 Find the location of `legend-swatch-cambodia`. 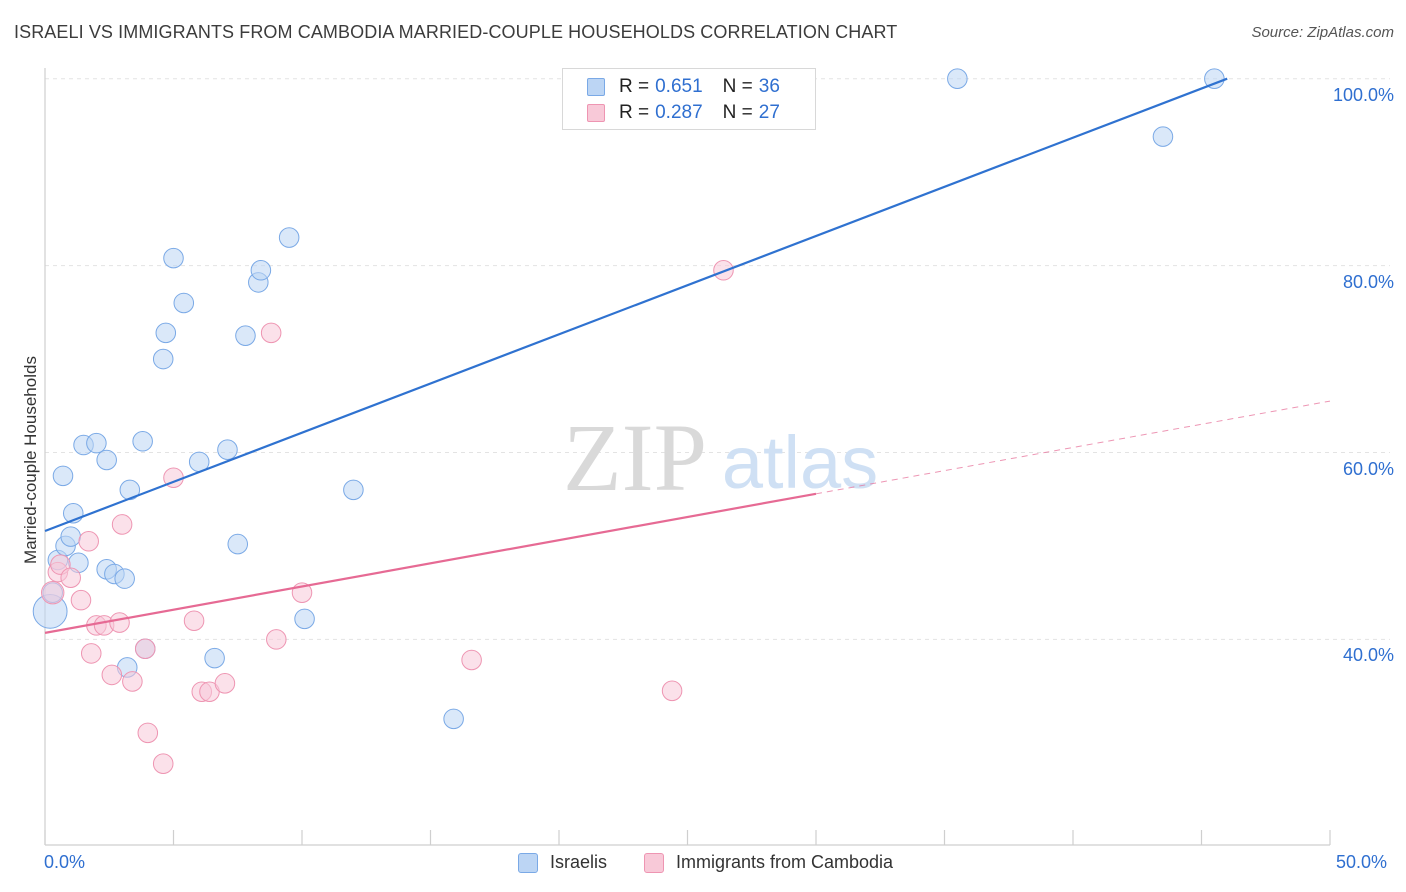

legend-swatch-cambodia is located at coordinates (654, 862).